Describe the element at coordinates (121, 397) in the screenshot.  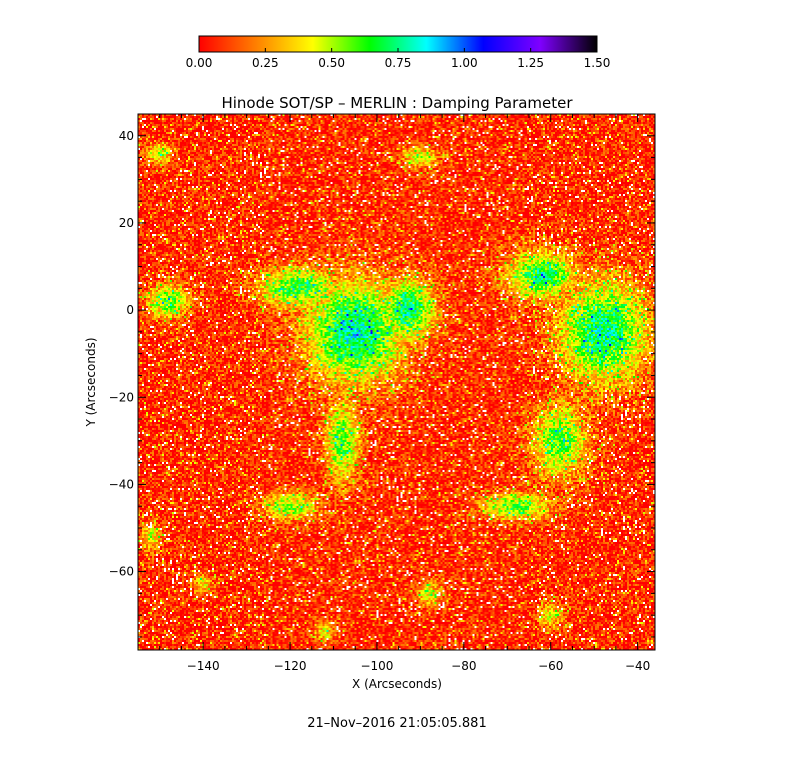
I see `y-tick-label: −20` at that location.